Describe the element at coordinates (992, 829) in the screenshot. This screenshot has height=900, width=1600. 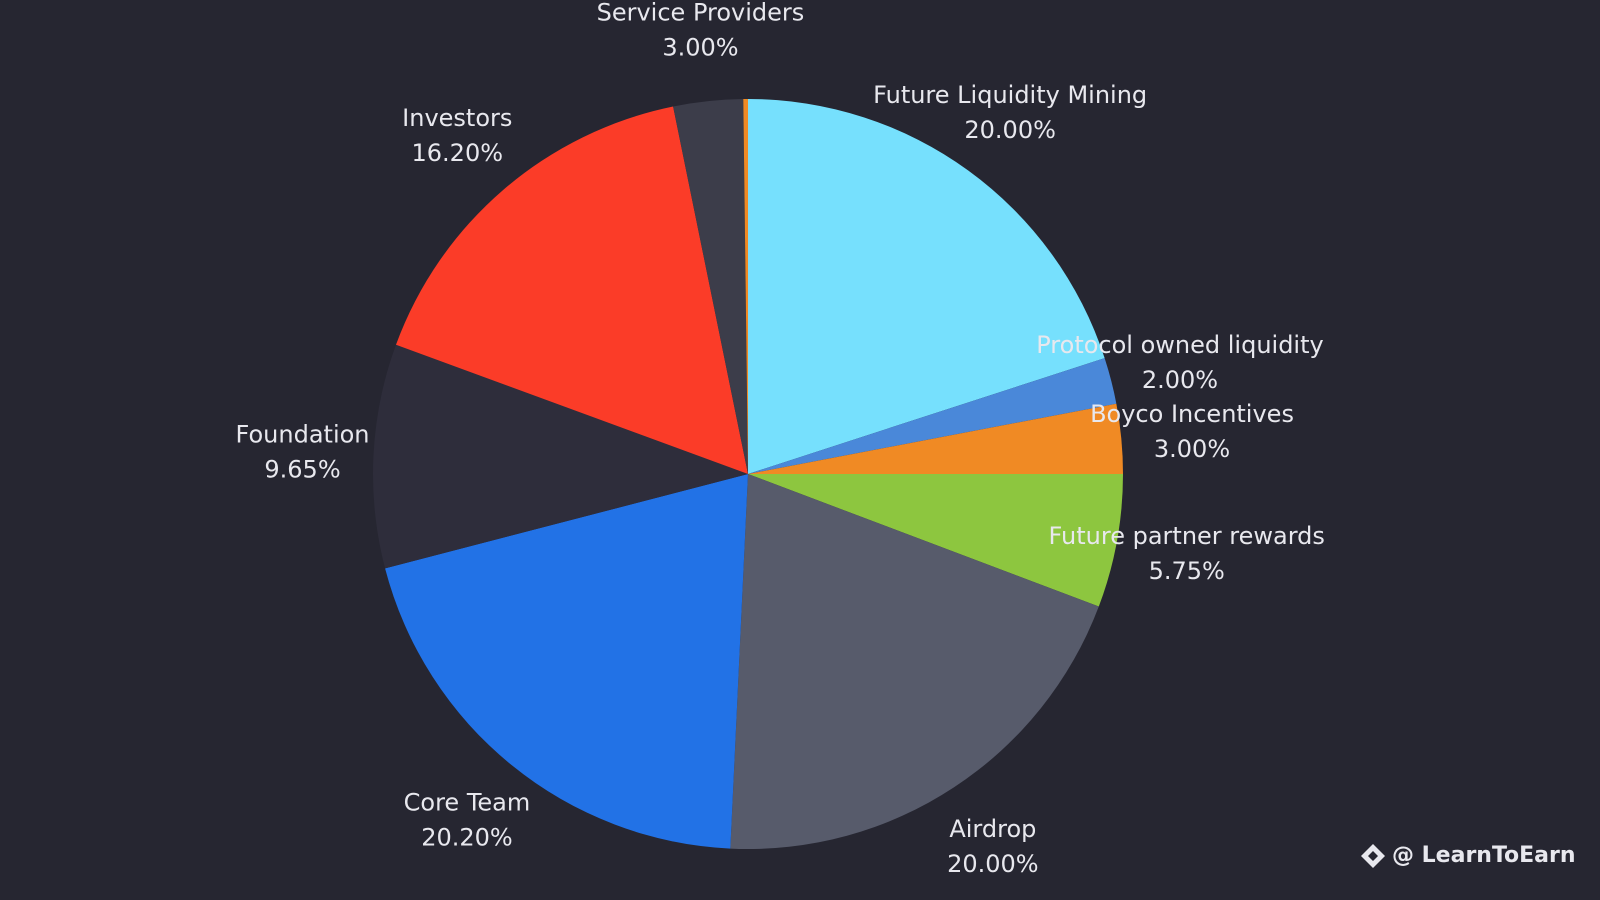
I see `slice-label: Airdrop` at that location.